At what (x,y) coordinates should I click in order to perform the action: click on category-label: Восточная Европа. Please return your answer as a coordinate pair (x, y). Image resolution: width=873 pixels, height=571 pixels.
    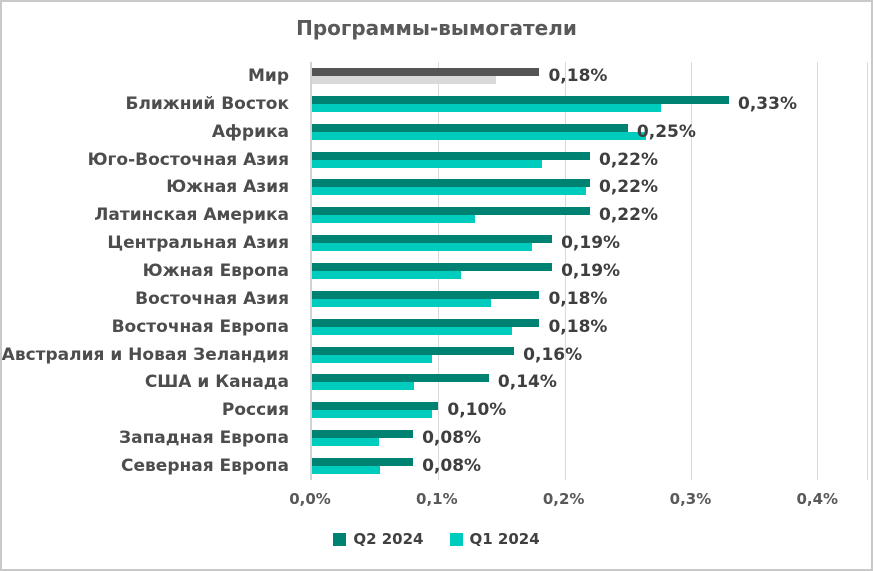
    Looking at the image, I should click on (200, 326).